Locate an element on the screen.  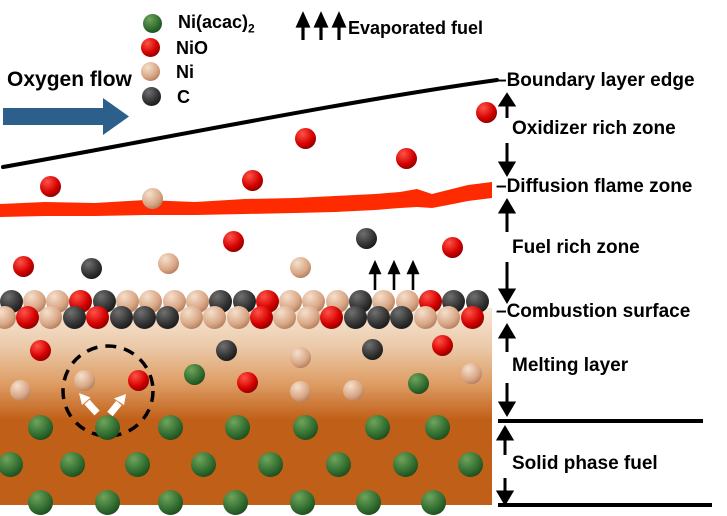
legend-item-ni-acac2: Ni(acac)2 is located at coordinates (199, 24).